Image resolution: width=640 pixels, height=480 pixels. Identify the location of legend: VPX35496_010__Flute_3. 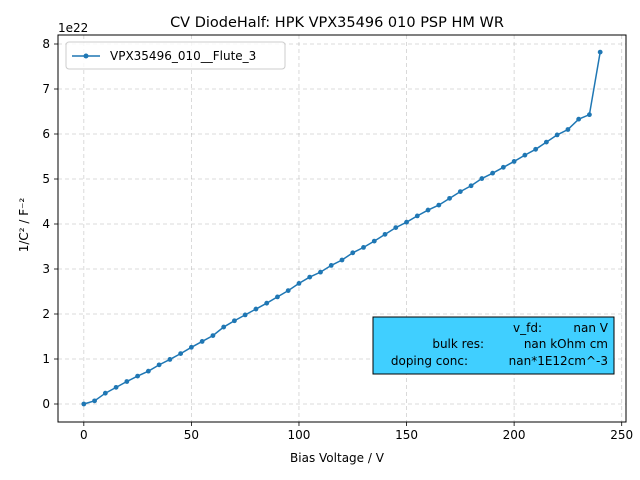
(175, 55).